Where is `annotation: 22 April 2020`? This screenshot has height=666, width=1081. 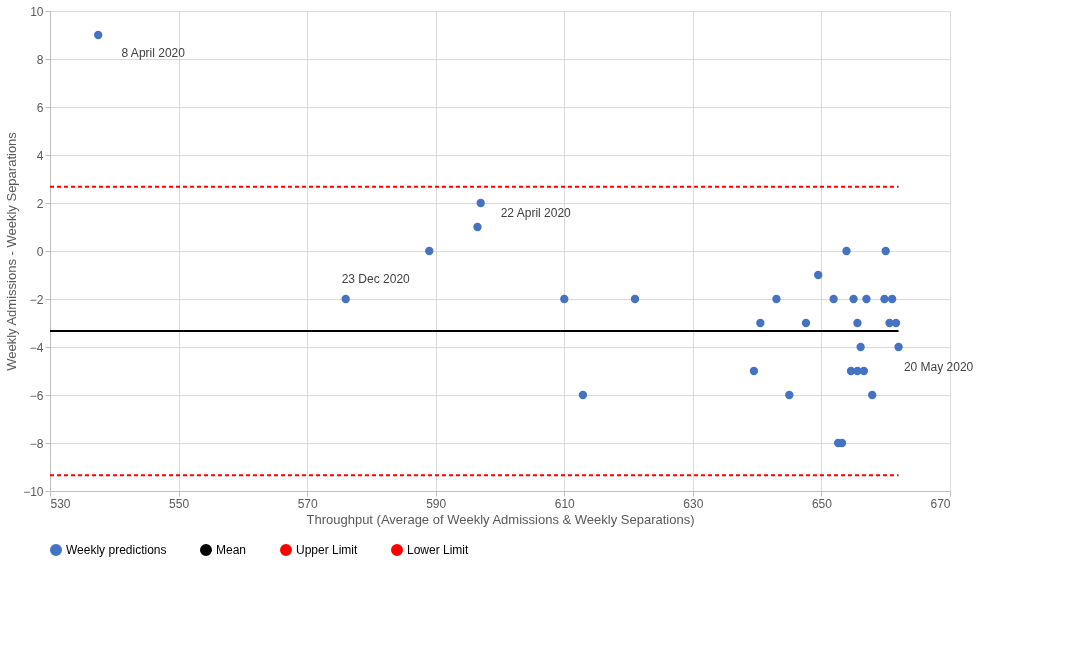
annotation: 22 April 2020 is located at coordinates (536, 213).